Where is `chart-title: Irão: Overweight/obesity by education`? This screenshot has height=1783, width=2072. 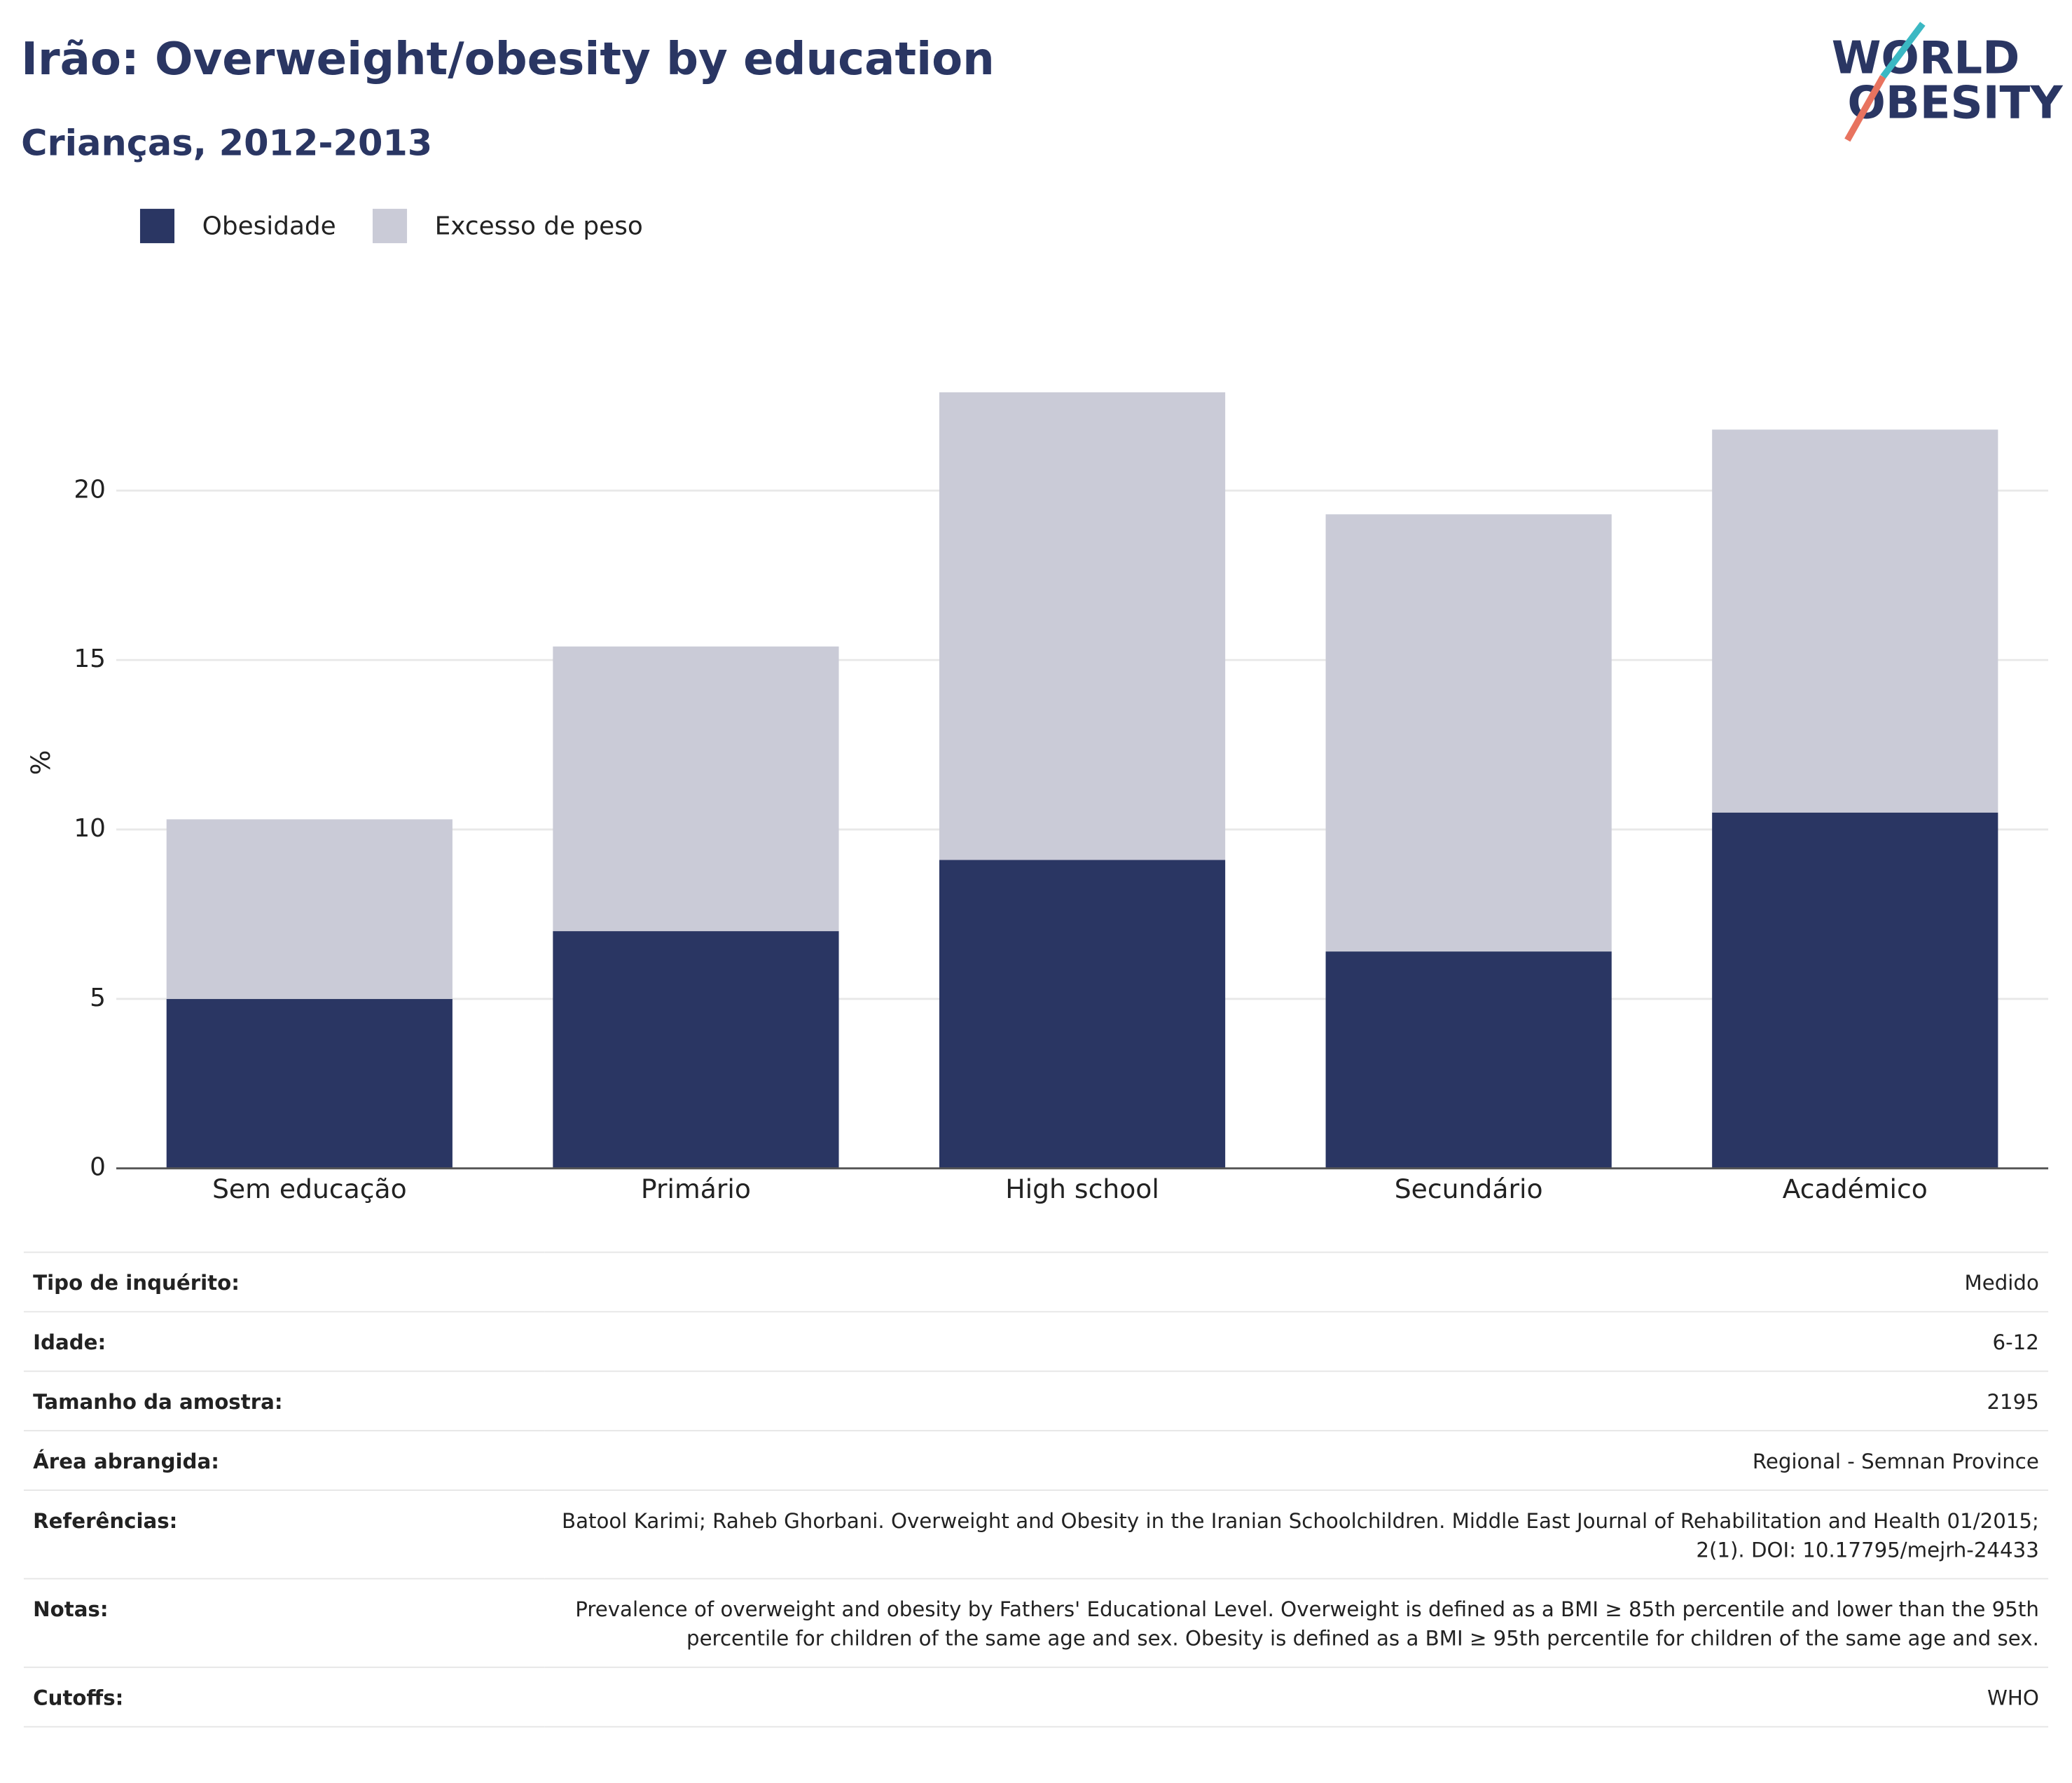
chart-title: Irão: Overweight/obesity by education is located at coordinates (508, 59).